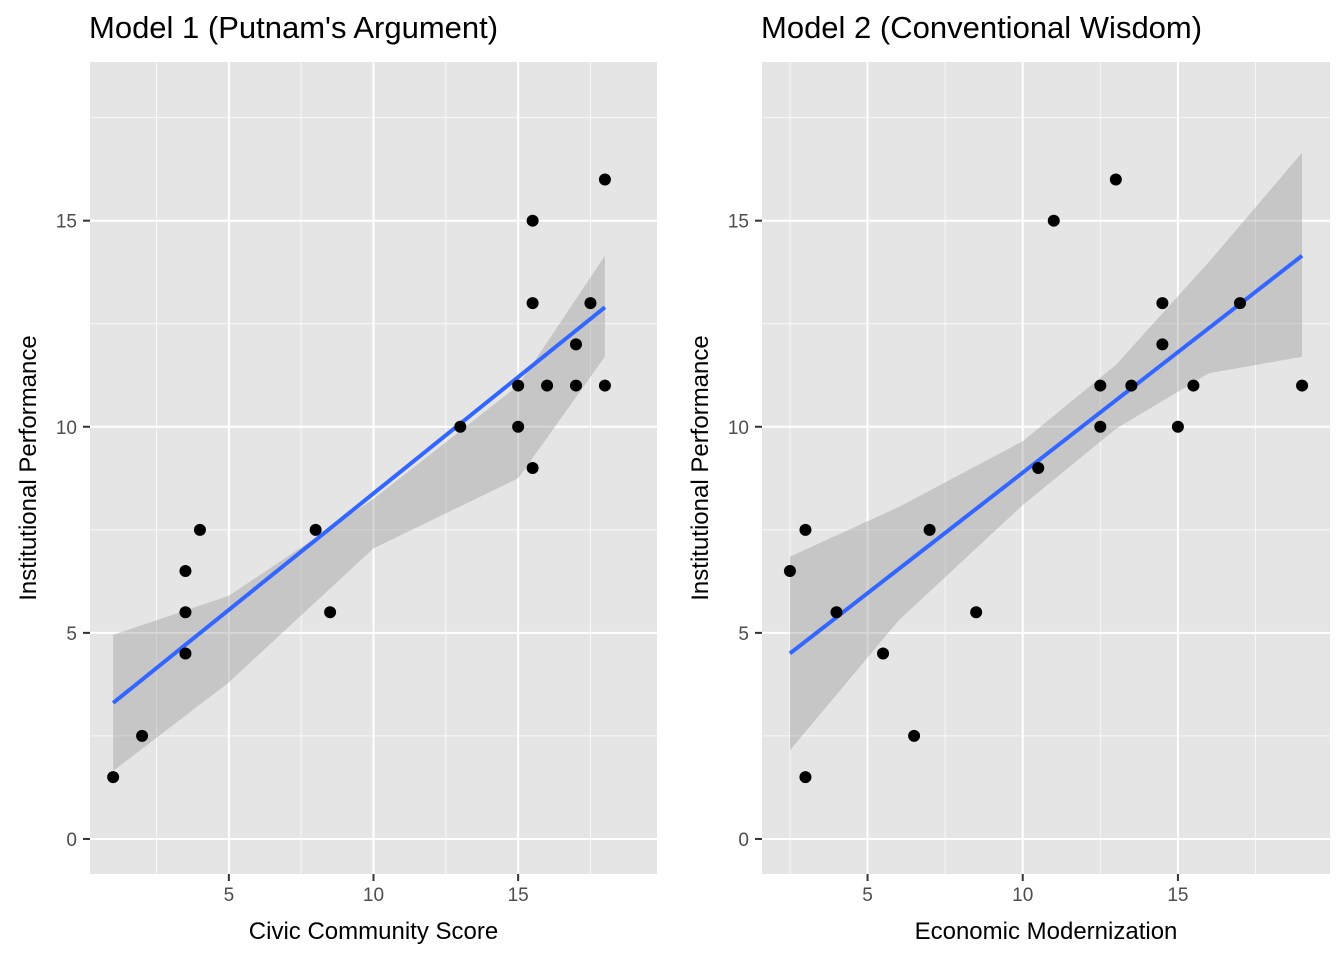 This screenshot has width=1344, height=960. I want to click on chart-title: Model 1 (Putnam's Argument), so click(293, 27).